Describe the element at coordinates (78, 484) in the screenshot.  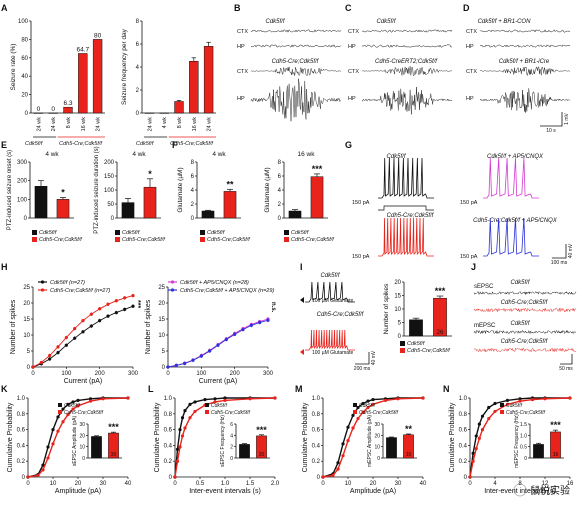
I see `x-tick-label: 20` at that location.